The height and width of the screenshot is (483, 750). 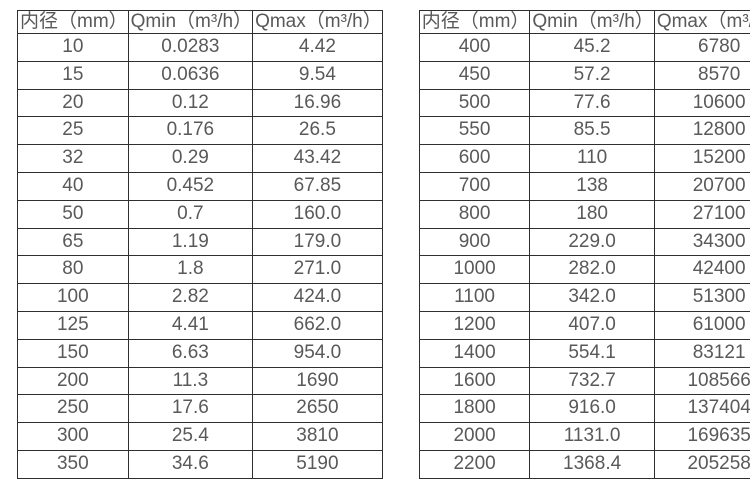 I want to click on cell-qmax: 10600, so click(x=701, y=103).